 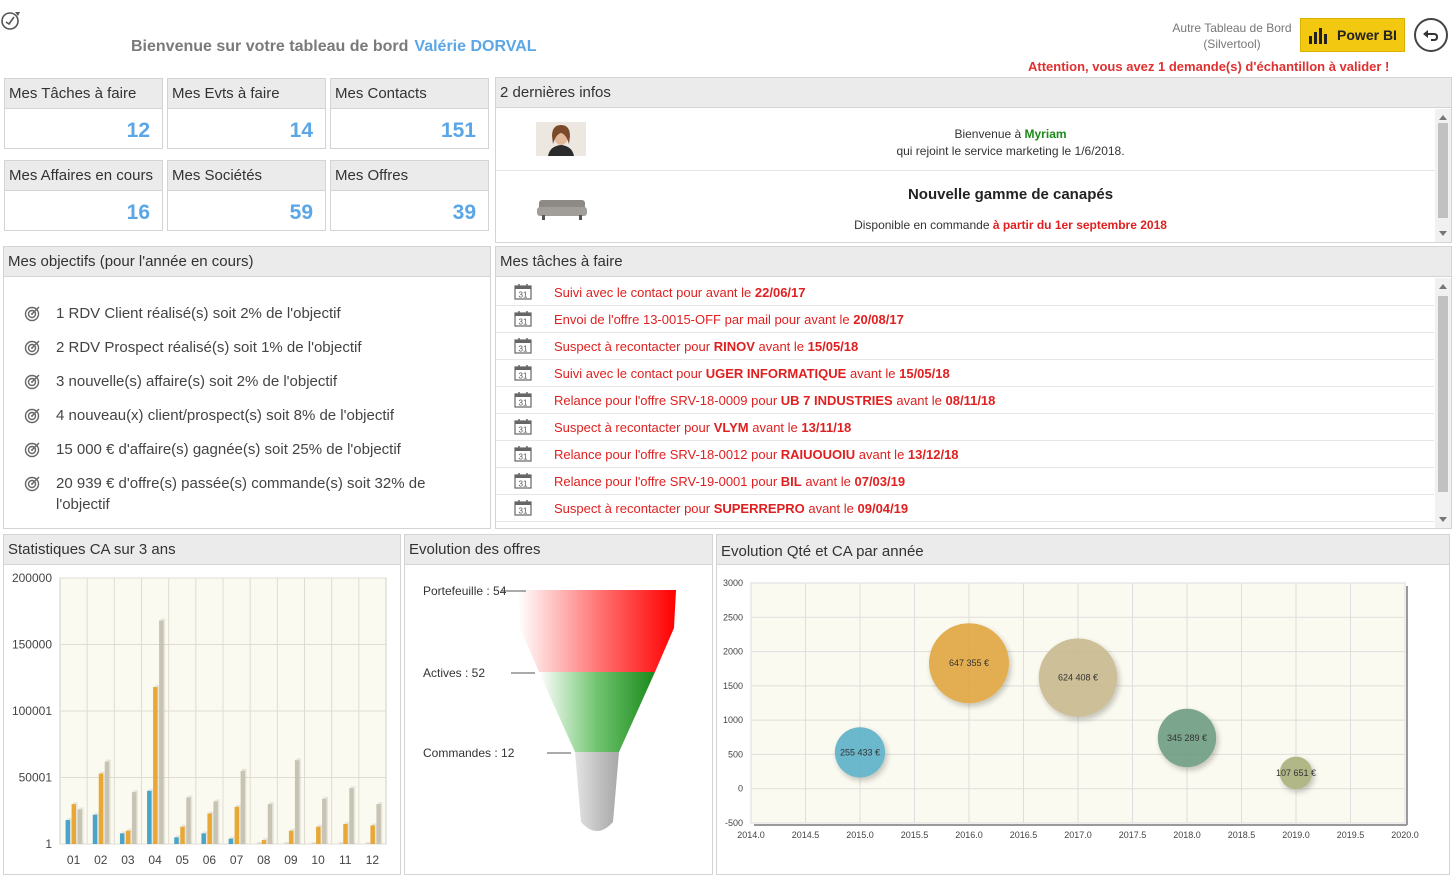 What do you see at coordinates (83, 113) in the screenshot?
I see `tile-tasks: Mes Tâches à faire 12` at bounding box center [83, 113].